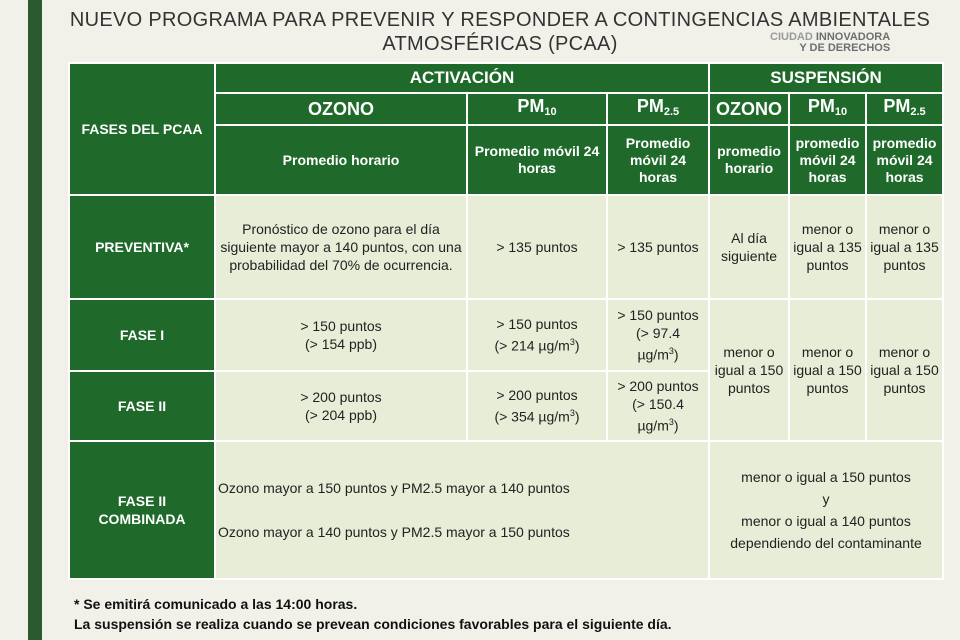  I want to click on header-activation: ACTIVACIÓN, so click(462, 78).